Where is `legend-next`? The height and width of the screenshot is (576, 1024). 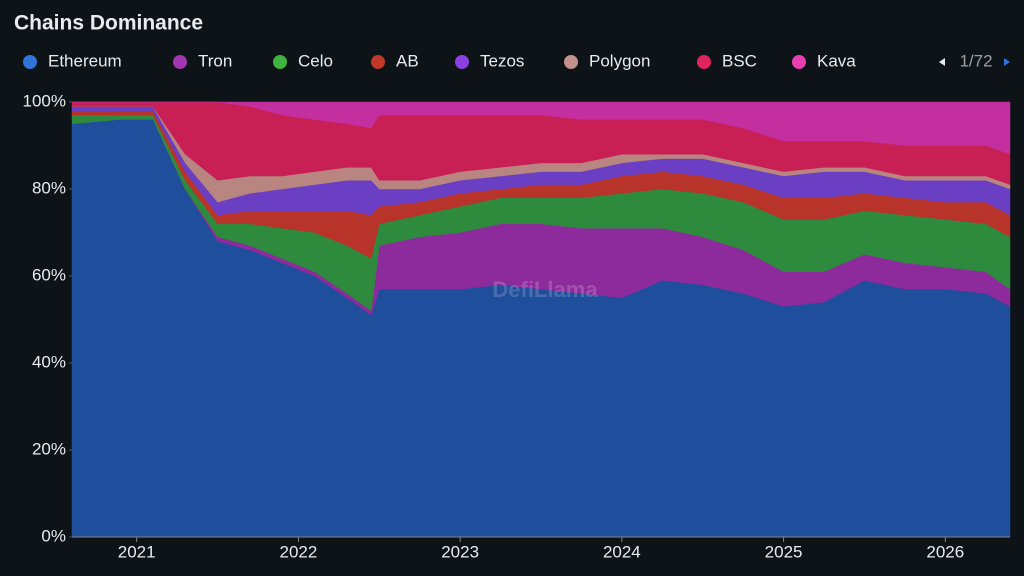 legend-next is located at coordinates (1007, 62).